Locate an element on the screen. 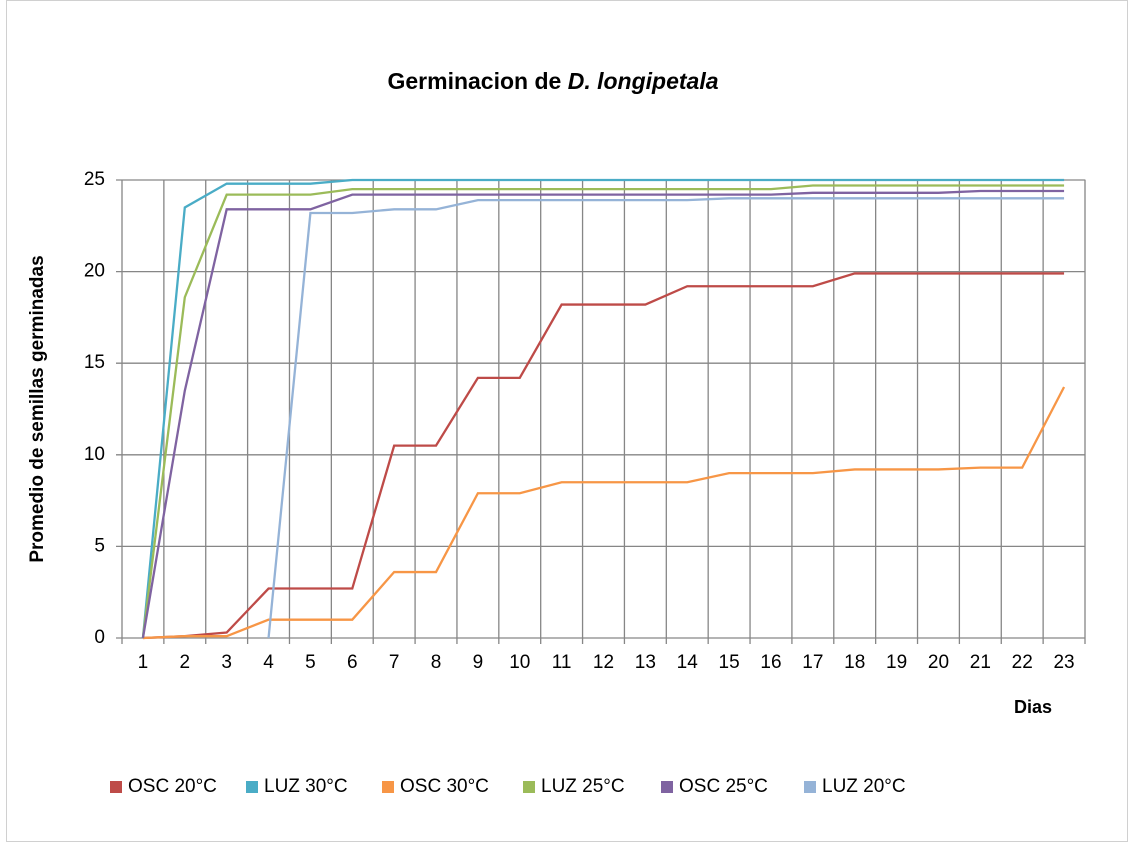 The width and height of the screenshot is (1129, 843). y-tick-label: 20 is located at coordinates (94, 271).